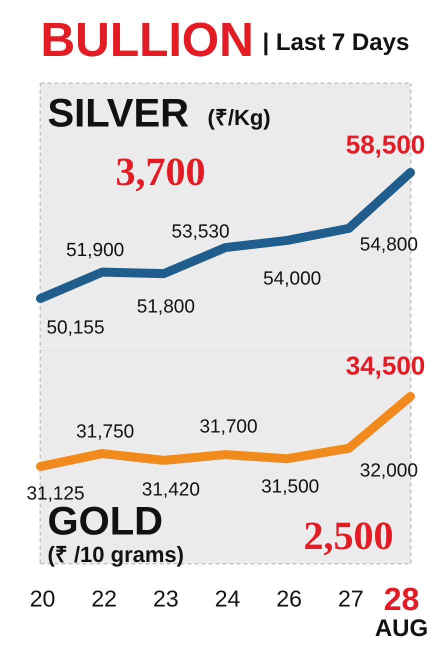 Image resolution: width=440 pixels, height=660 pixels. Describe the element at coordinates (161, 171) in the screenshot. I see `annotation: 3,700` at that location.